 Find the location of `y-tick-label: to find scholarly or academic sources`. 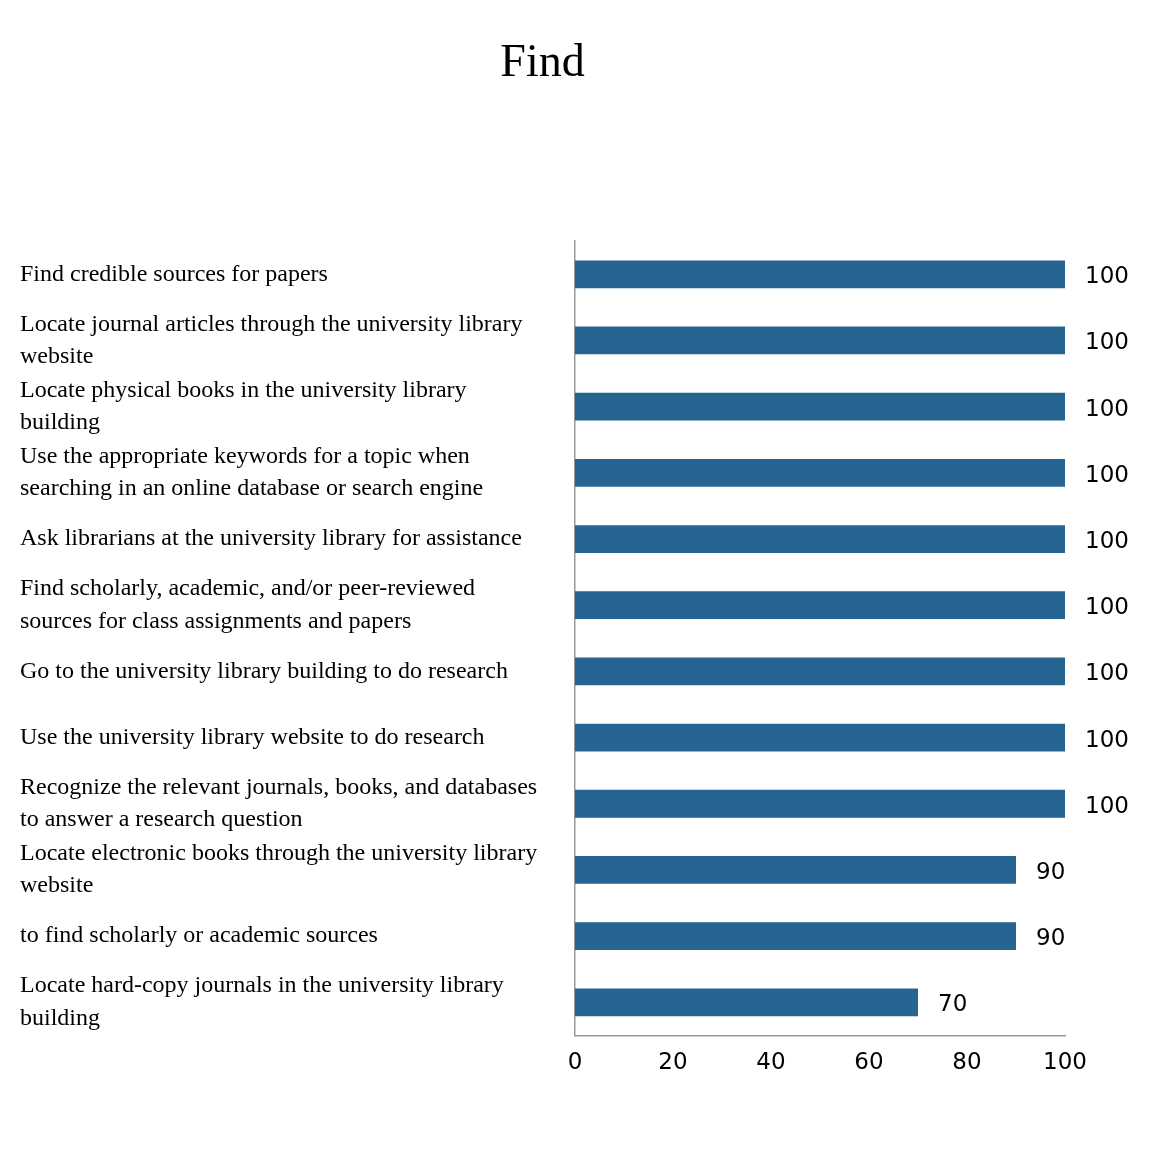

y-tick-label: to find scholarly or academic sources is located at coordinates (199, 934).